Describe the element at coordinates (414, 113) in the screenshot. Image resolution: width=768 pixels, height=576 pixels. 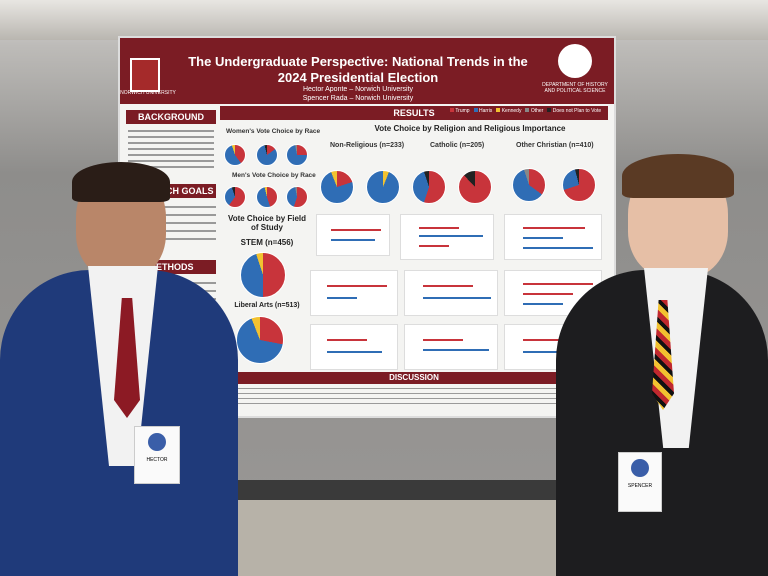
I see `section-header: RESULTS` at that location.